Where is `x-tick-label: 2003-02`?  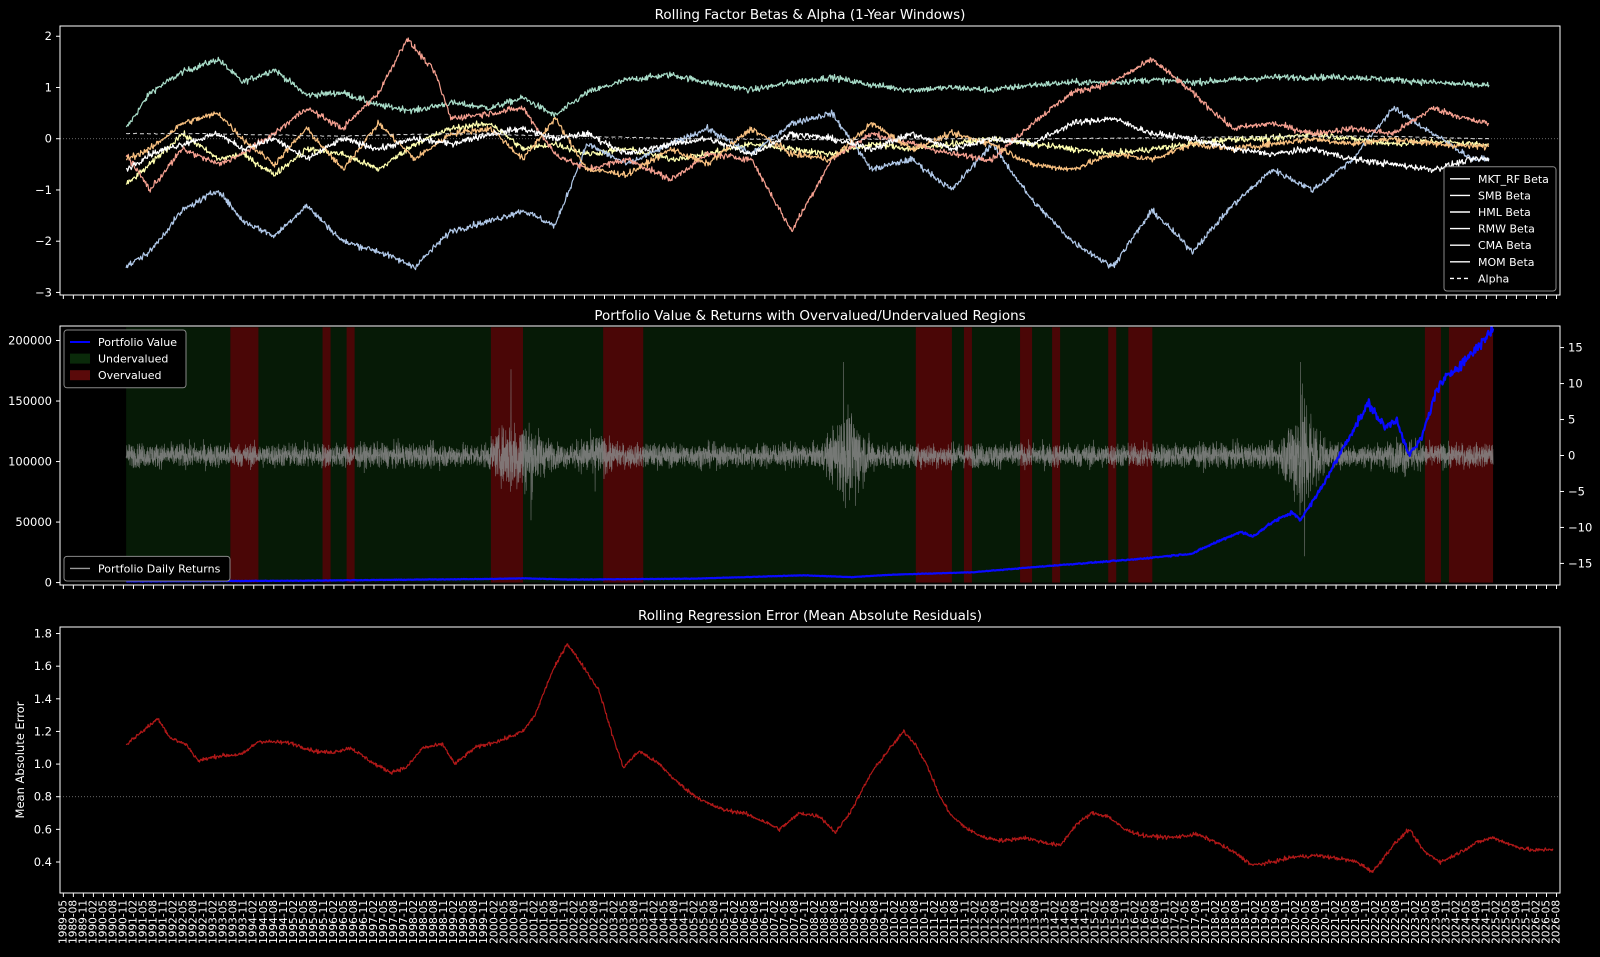 x-tick-label: 2003-02 is located at coordinates (615, 922).